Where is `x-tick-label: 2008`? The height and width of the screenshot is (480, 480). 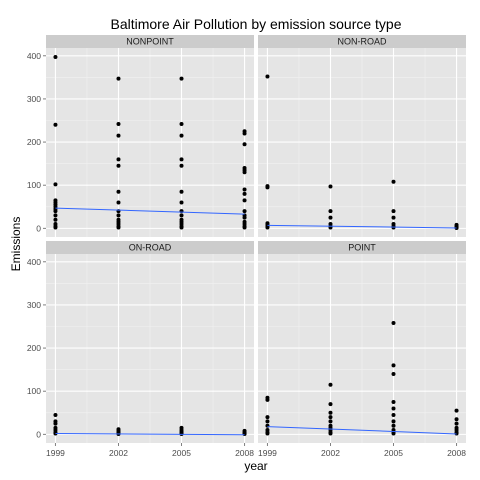
x-tick-label: 2008 is located at coordinates (244, 453).